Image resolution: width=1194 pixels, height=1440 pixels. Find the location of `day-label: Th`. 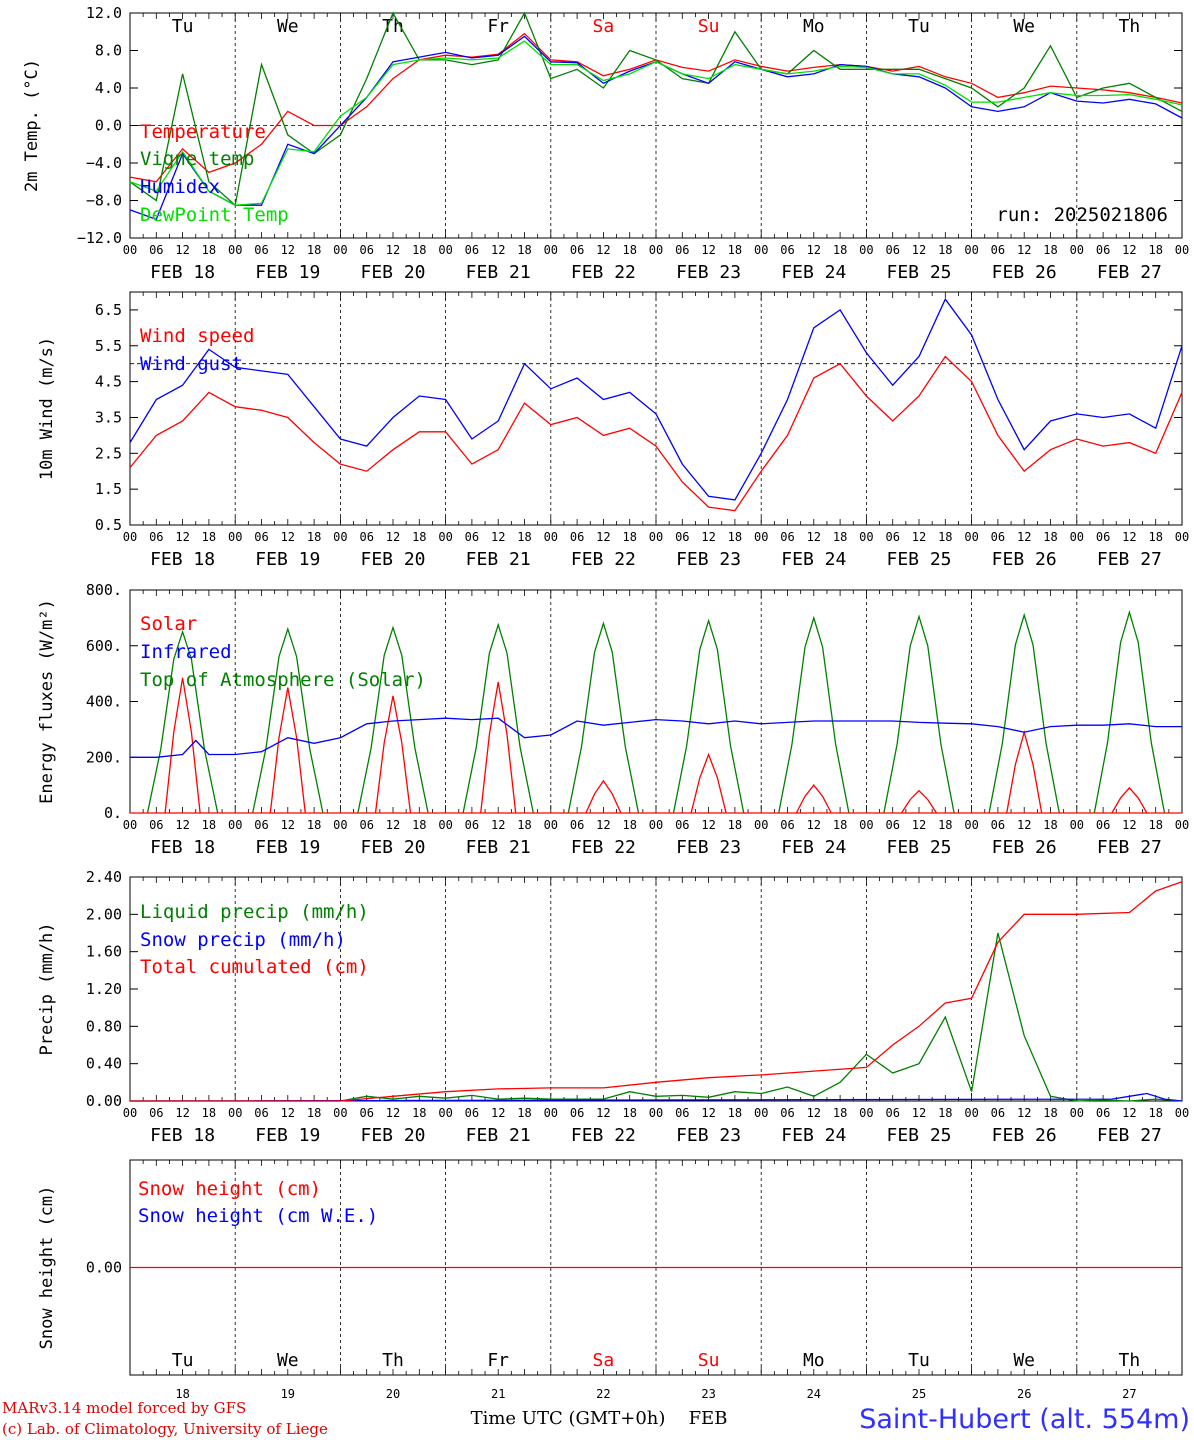

day-label: Th is located at coordinates (393, 1360).